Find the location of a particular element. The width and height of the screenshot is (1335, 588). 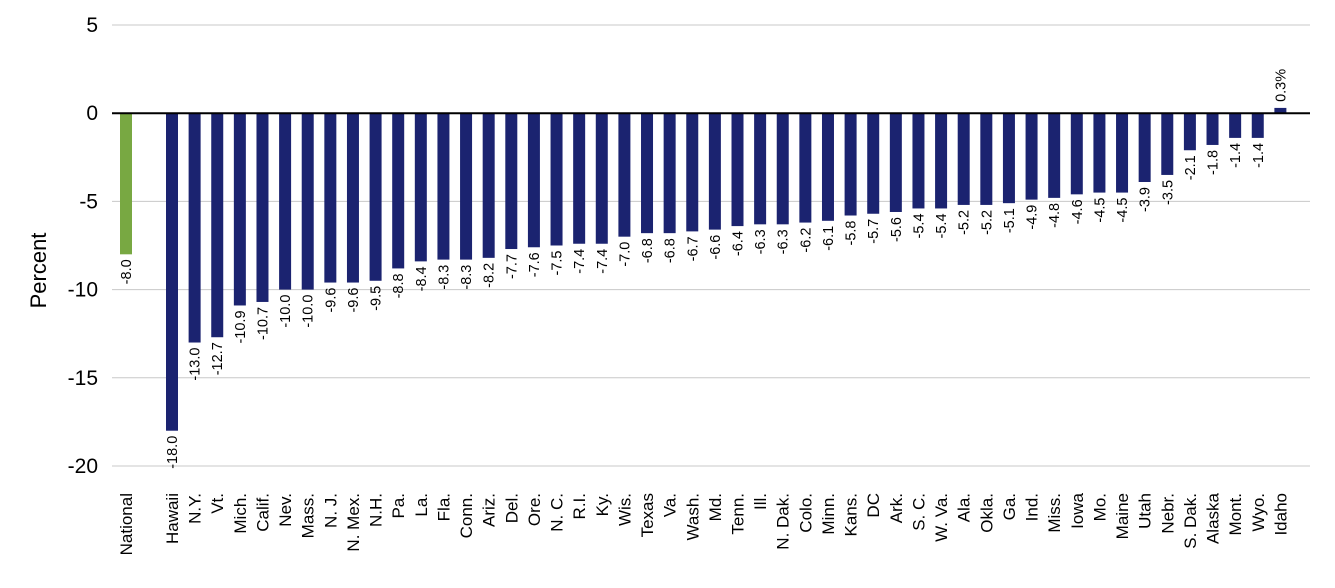

data-label: -7.5 is located at coordinates (558, 263).